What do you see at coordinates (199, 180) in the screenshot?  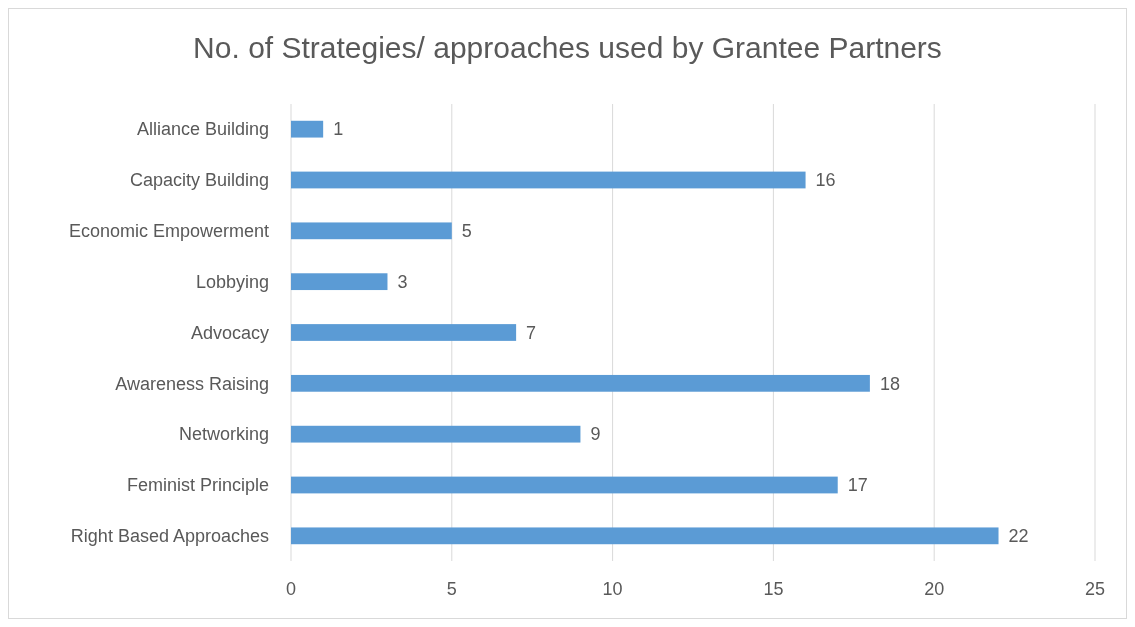 I see `y-tick-label: Capacity Building` at bounding box center [199, 180].